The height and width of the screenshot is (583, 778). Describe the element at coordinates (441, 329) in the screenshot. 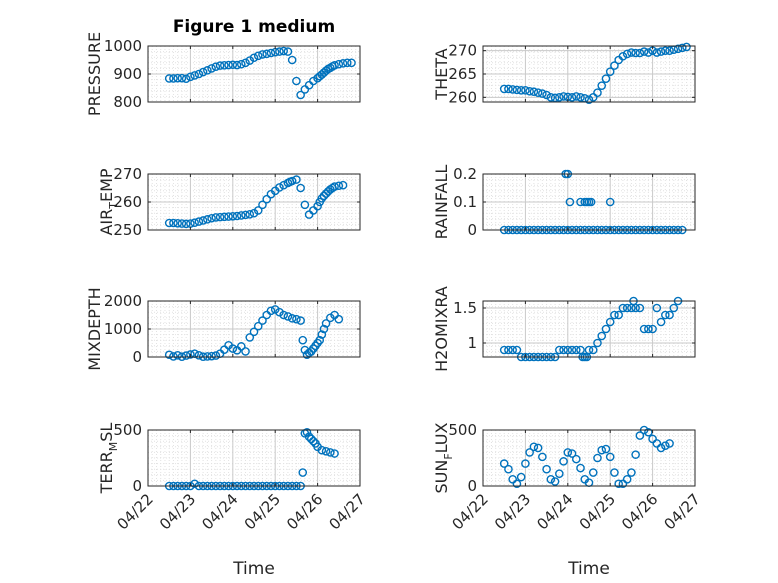

I see `y-axis-label: H2OMIXRA` at that location.